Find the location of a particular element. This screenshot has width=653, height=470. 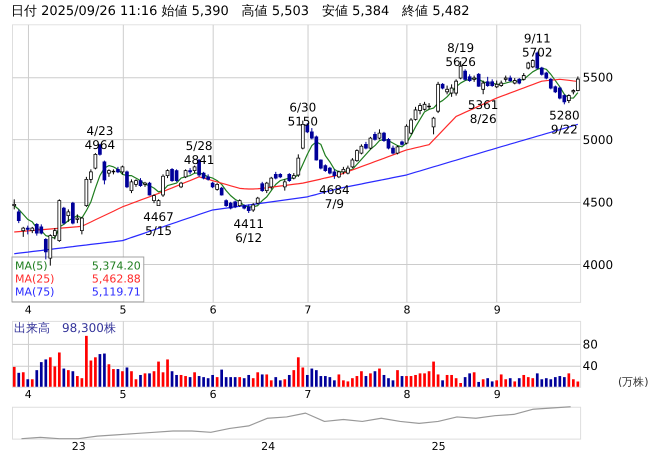

y-tick-label: 4500 is located at coordinates (598, 202).